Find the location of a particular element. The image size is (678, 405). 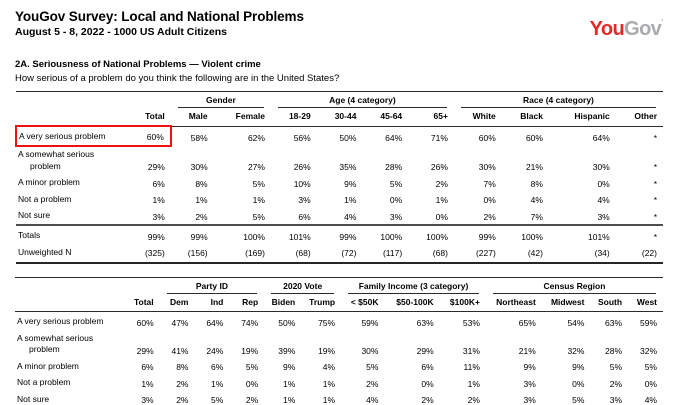

column-header: Ind is located at coordinates (212, 303).